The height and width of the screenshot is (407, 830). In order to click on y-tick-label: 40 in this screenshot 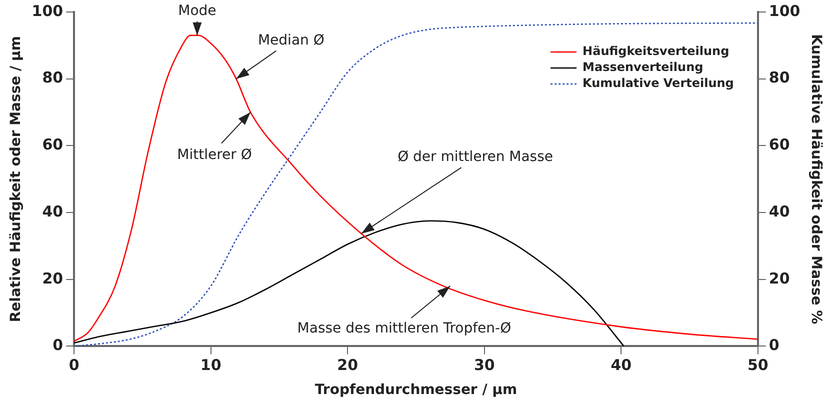, I will do `click(53, 211)`.